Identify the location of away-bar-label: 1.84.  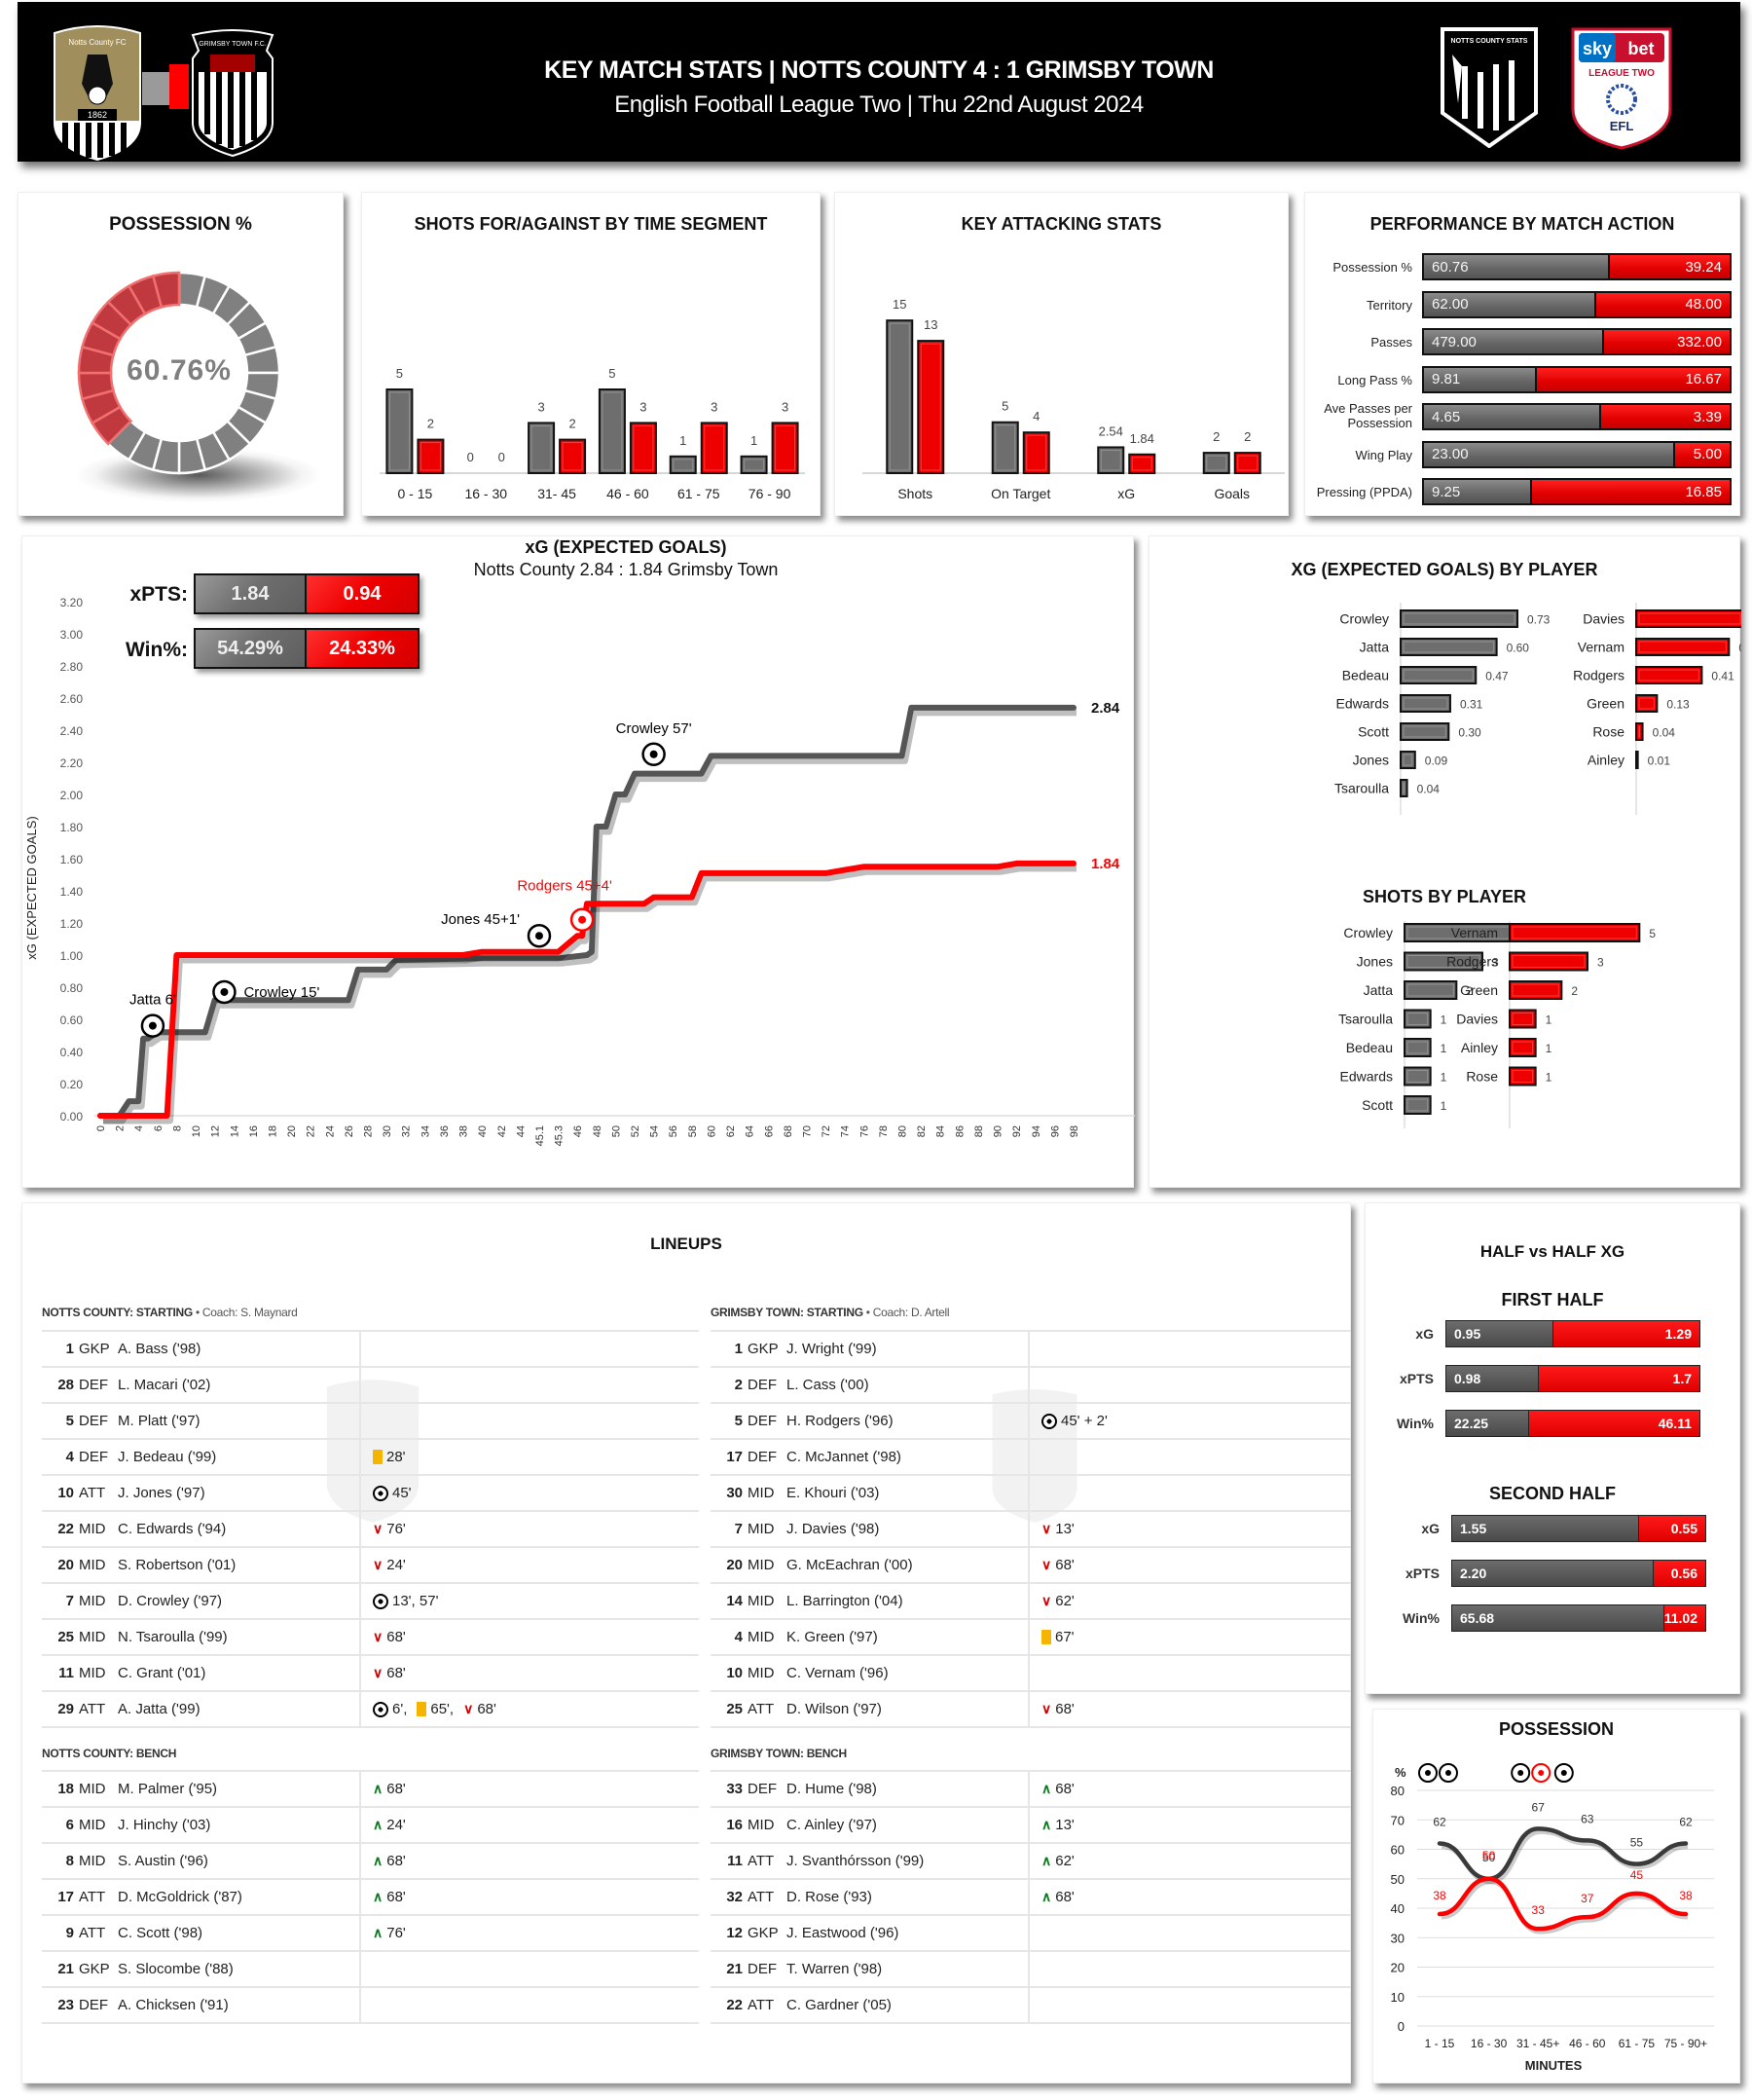
(1142, 438).